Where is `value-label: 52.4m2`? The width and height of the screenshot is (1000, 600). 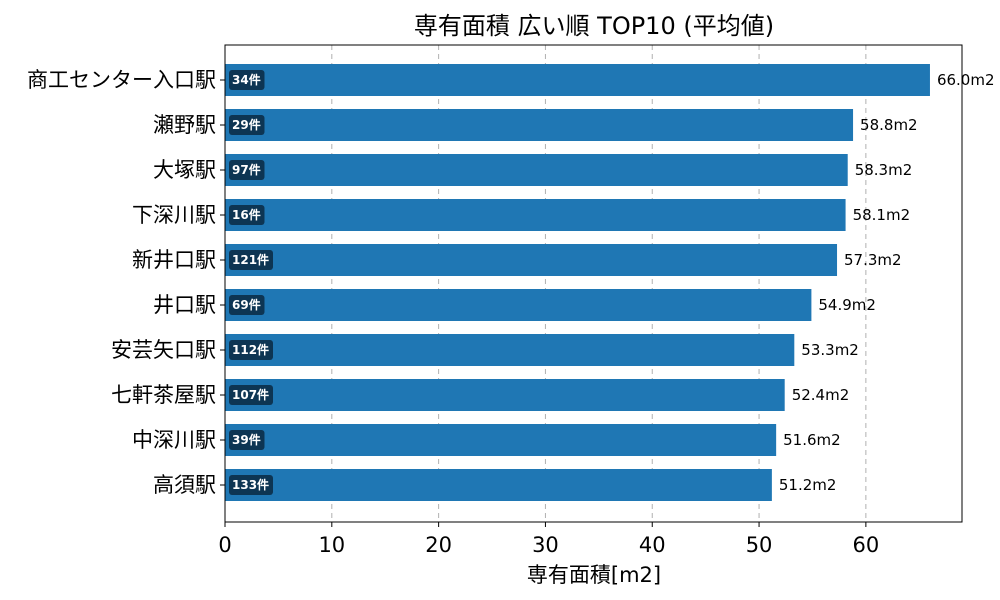 value-label: 52.4m2 is located at coordinates (821, 395).